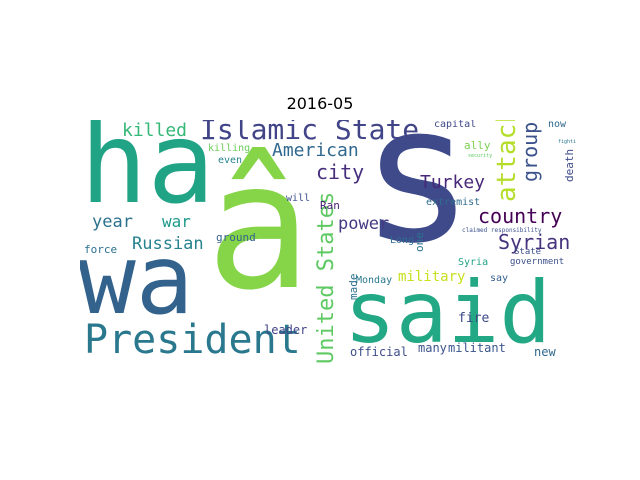  Describe the element at coordinates (520, 216) in the screenshot. I see `word-country: country` at that location.